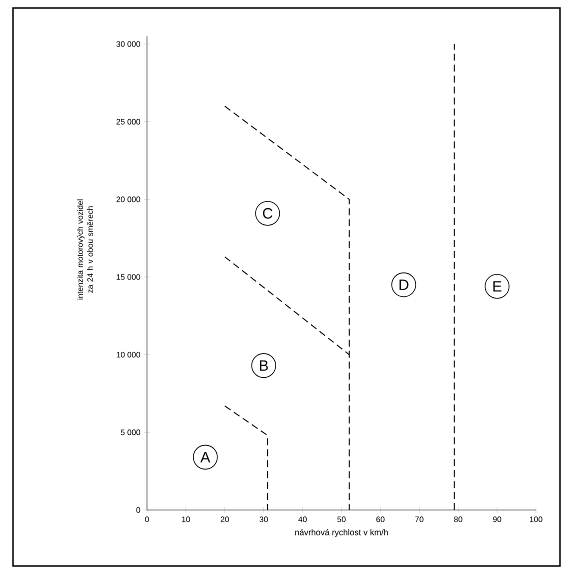  What do you see at coordinates (264, 365) in the screenshot?
I see `annotation: B` at bounding box center [264, 365].